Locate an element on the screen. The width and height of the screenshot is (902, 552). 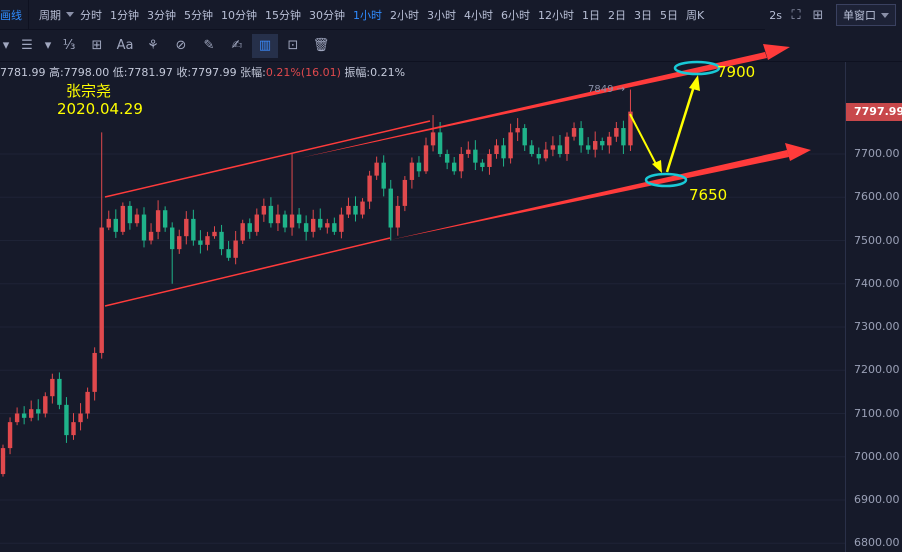
timeframe-12: 12小时 is located at coordinates (556, 15).